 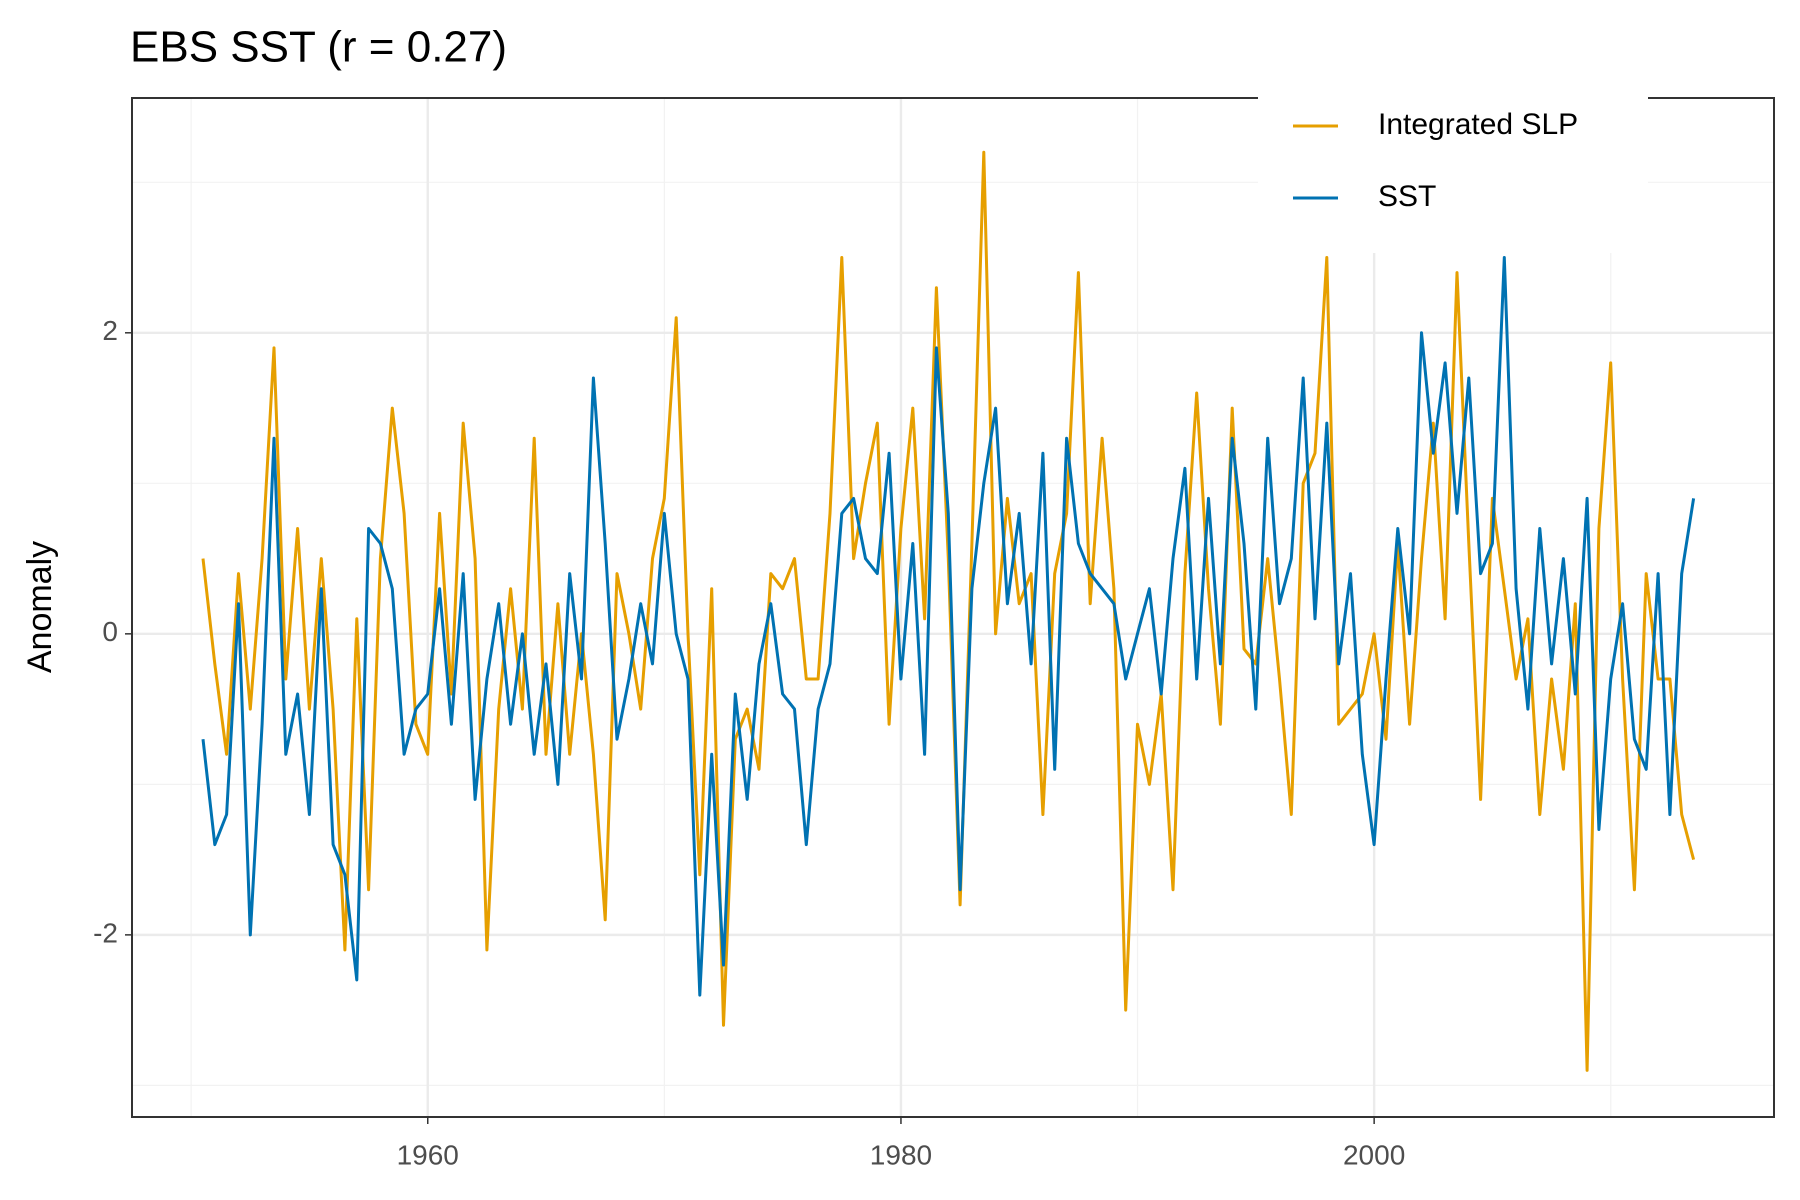 What do you see at coordinates (110, 631) in the screenshot?
I see `y-tick-label: 0` at bounding box center [110, 631].